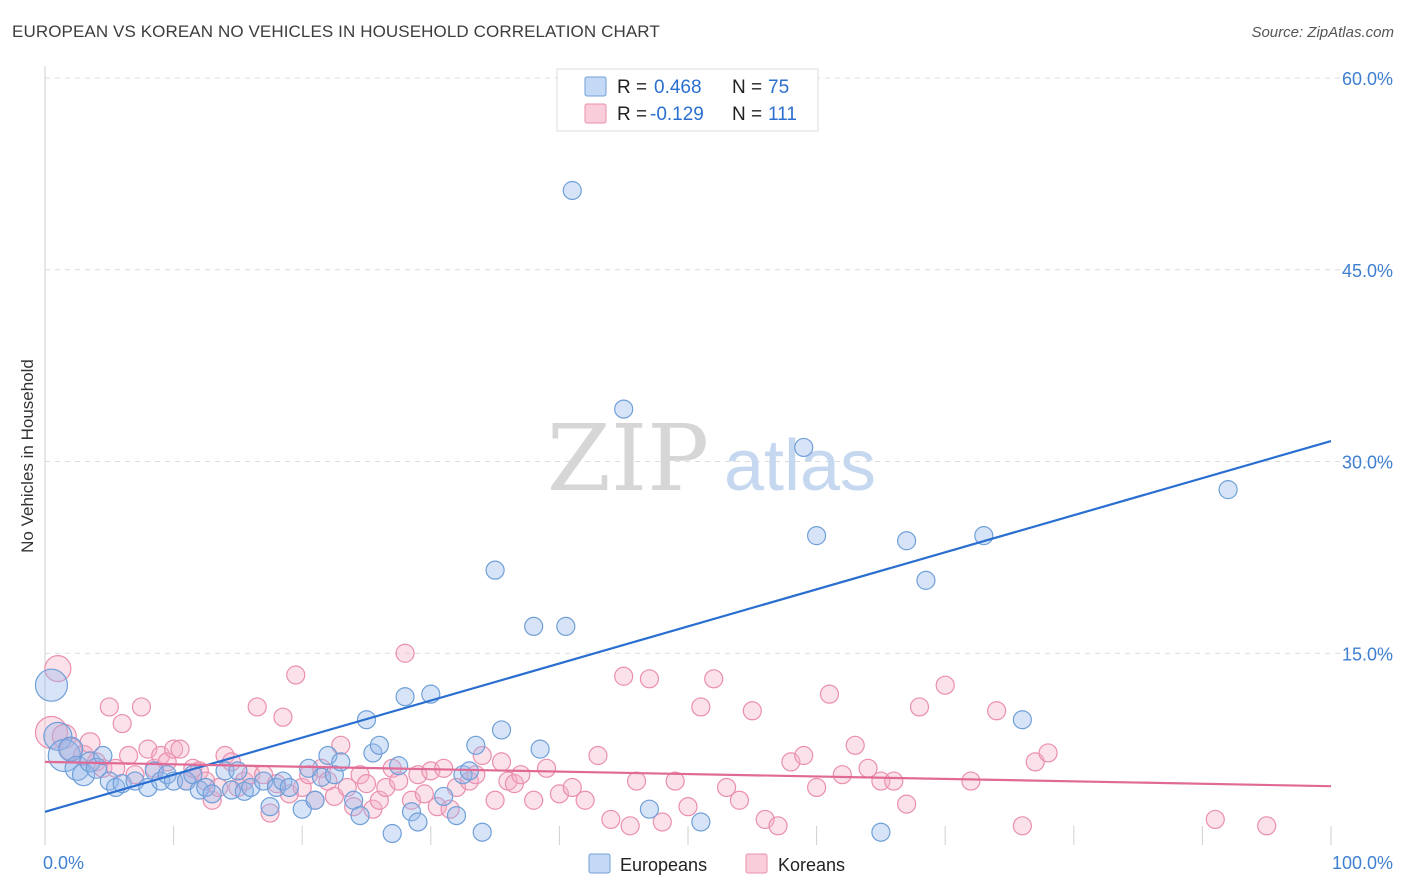 This screenshot has height=892, width=1406. Describe the element at coordinates (663, 865) in the screenshot. I see `bottom-legend-label-europeans: Europeans` at that location.